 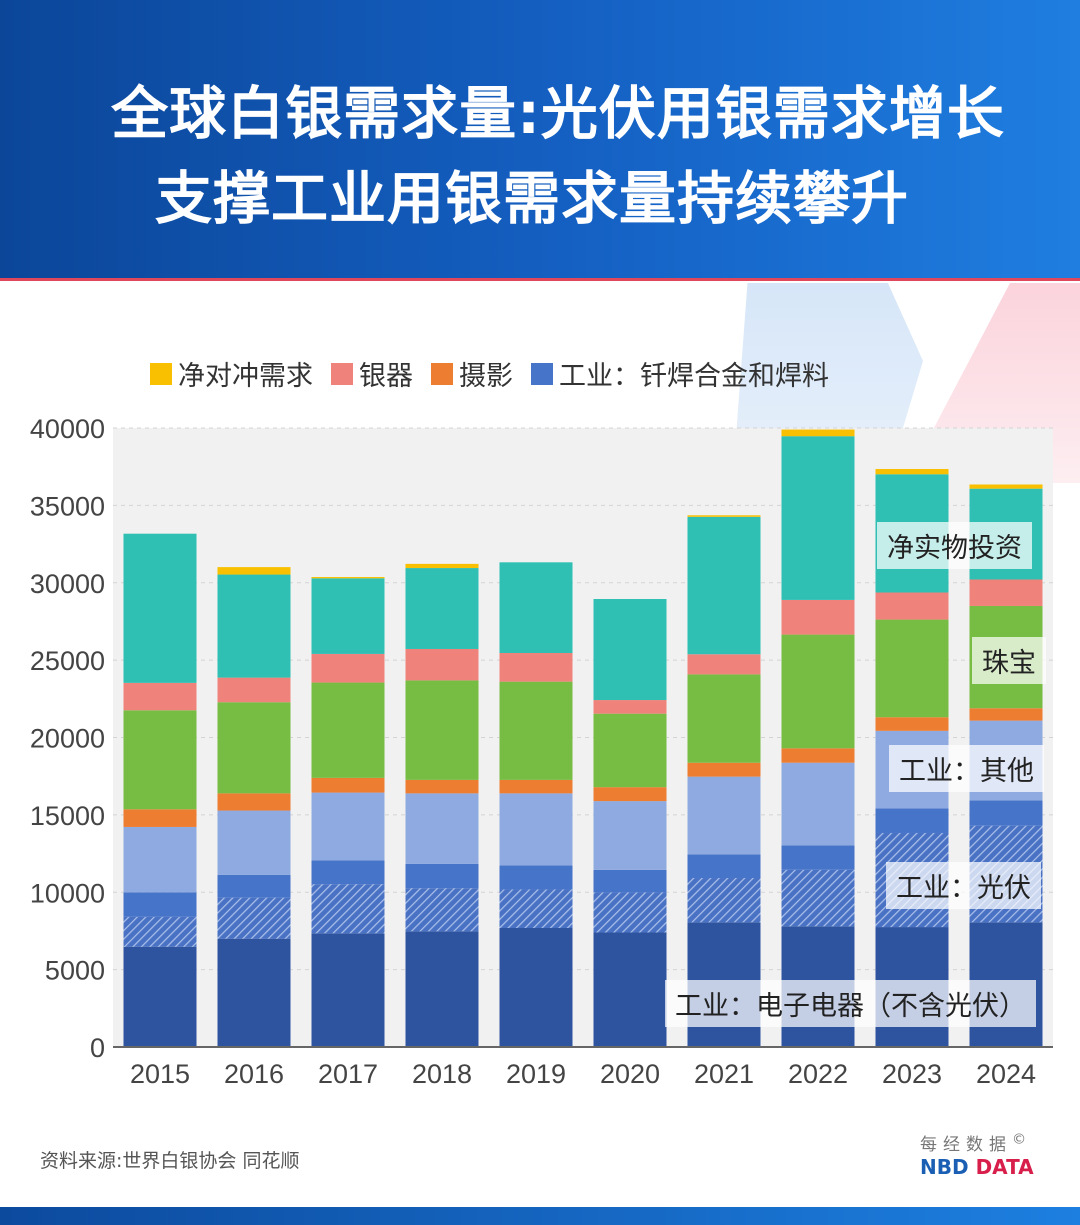 What do you see at coordinates (170, 1161) in the screenshot?
I see `source-note: 资料来源:世界白银协会 同花顺` at bounding box center [170, 1161].